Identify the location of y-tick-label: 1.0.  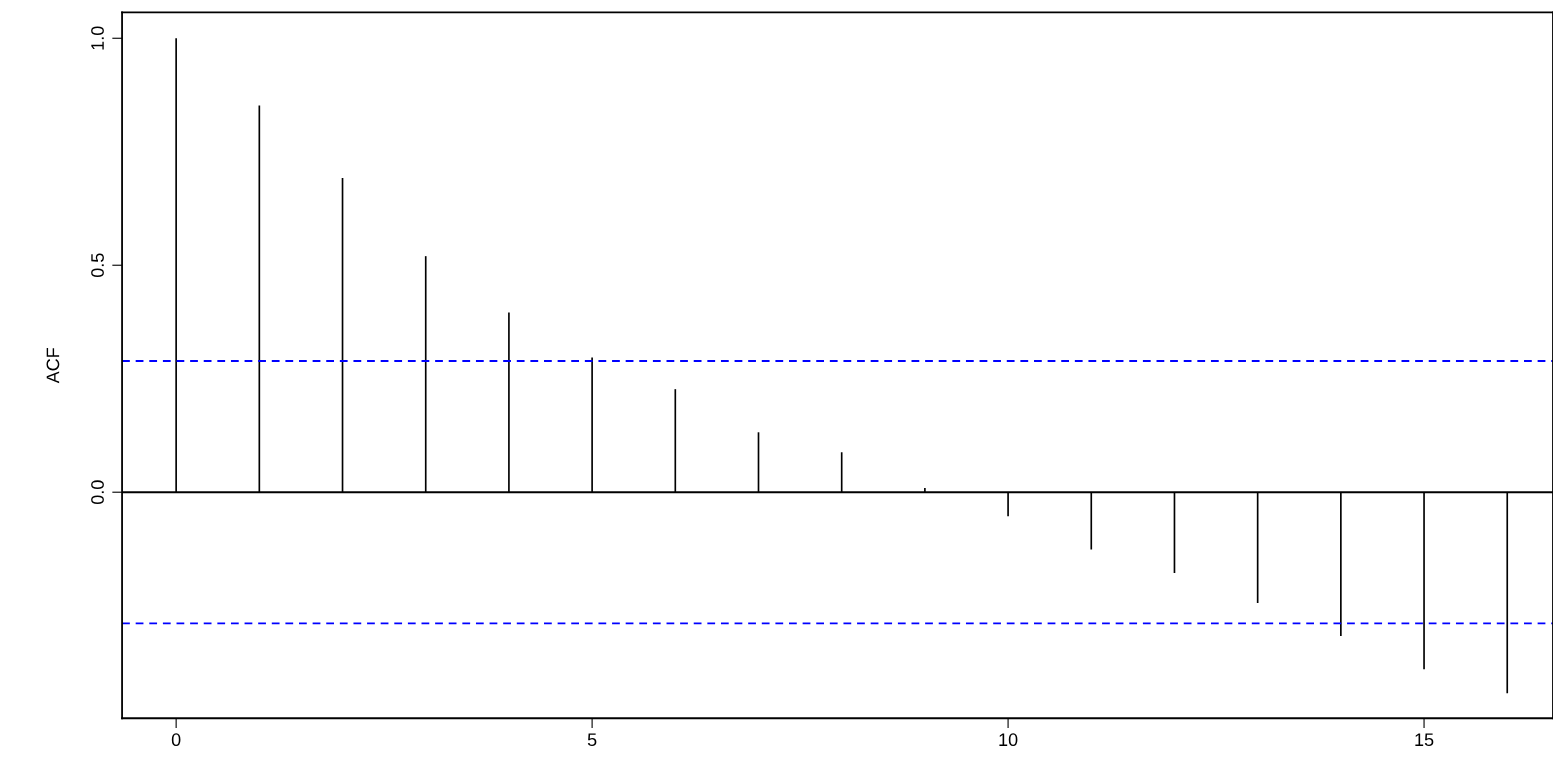
(97, 38).